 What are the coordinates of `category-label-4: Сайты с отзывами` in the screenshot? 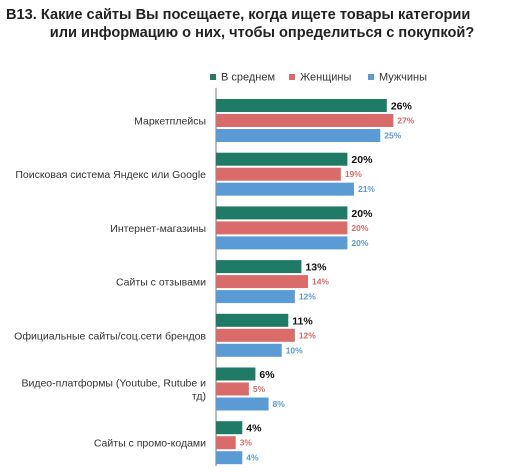 It's located at (161, 283).